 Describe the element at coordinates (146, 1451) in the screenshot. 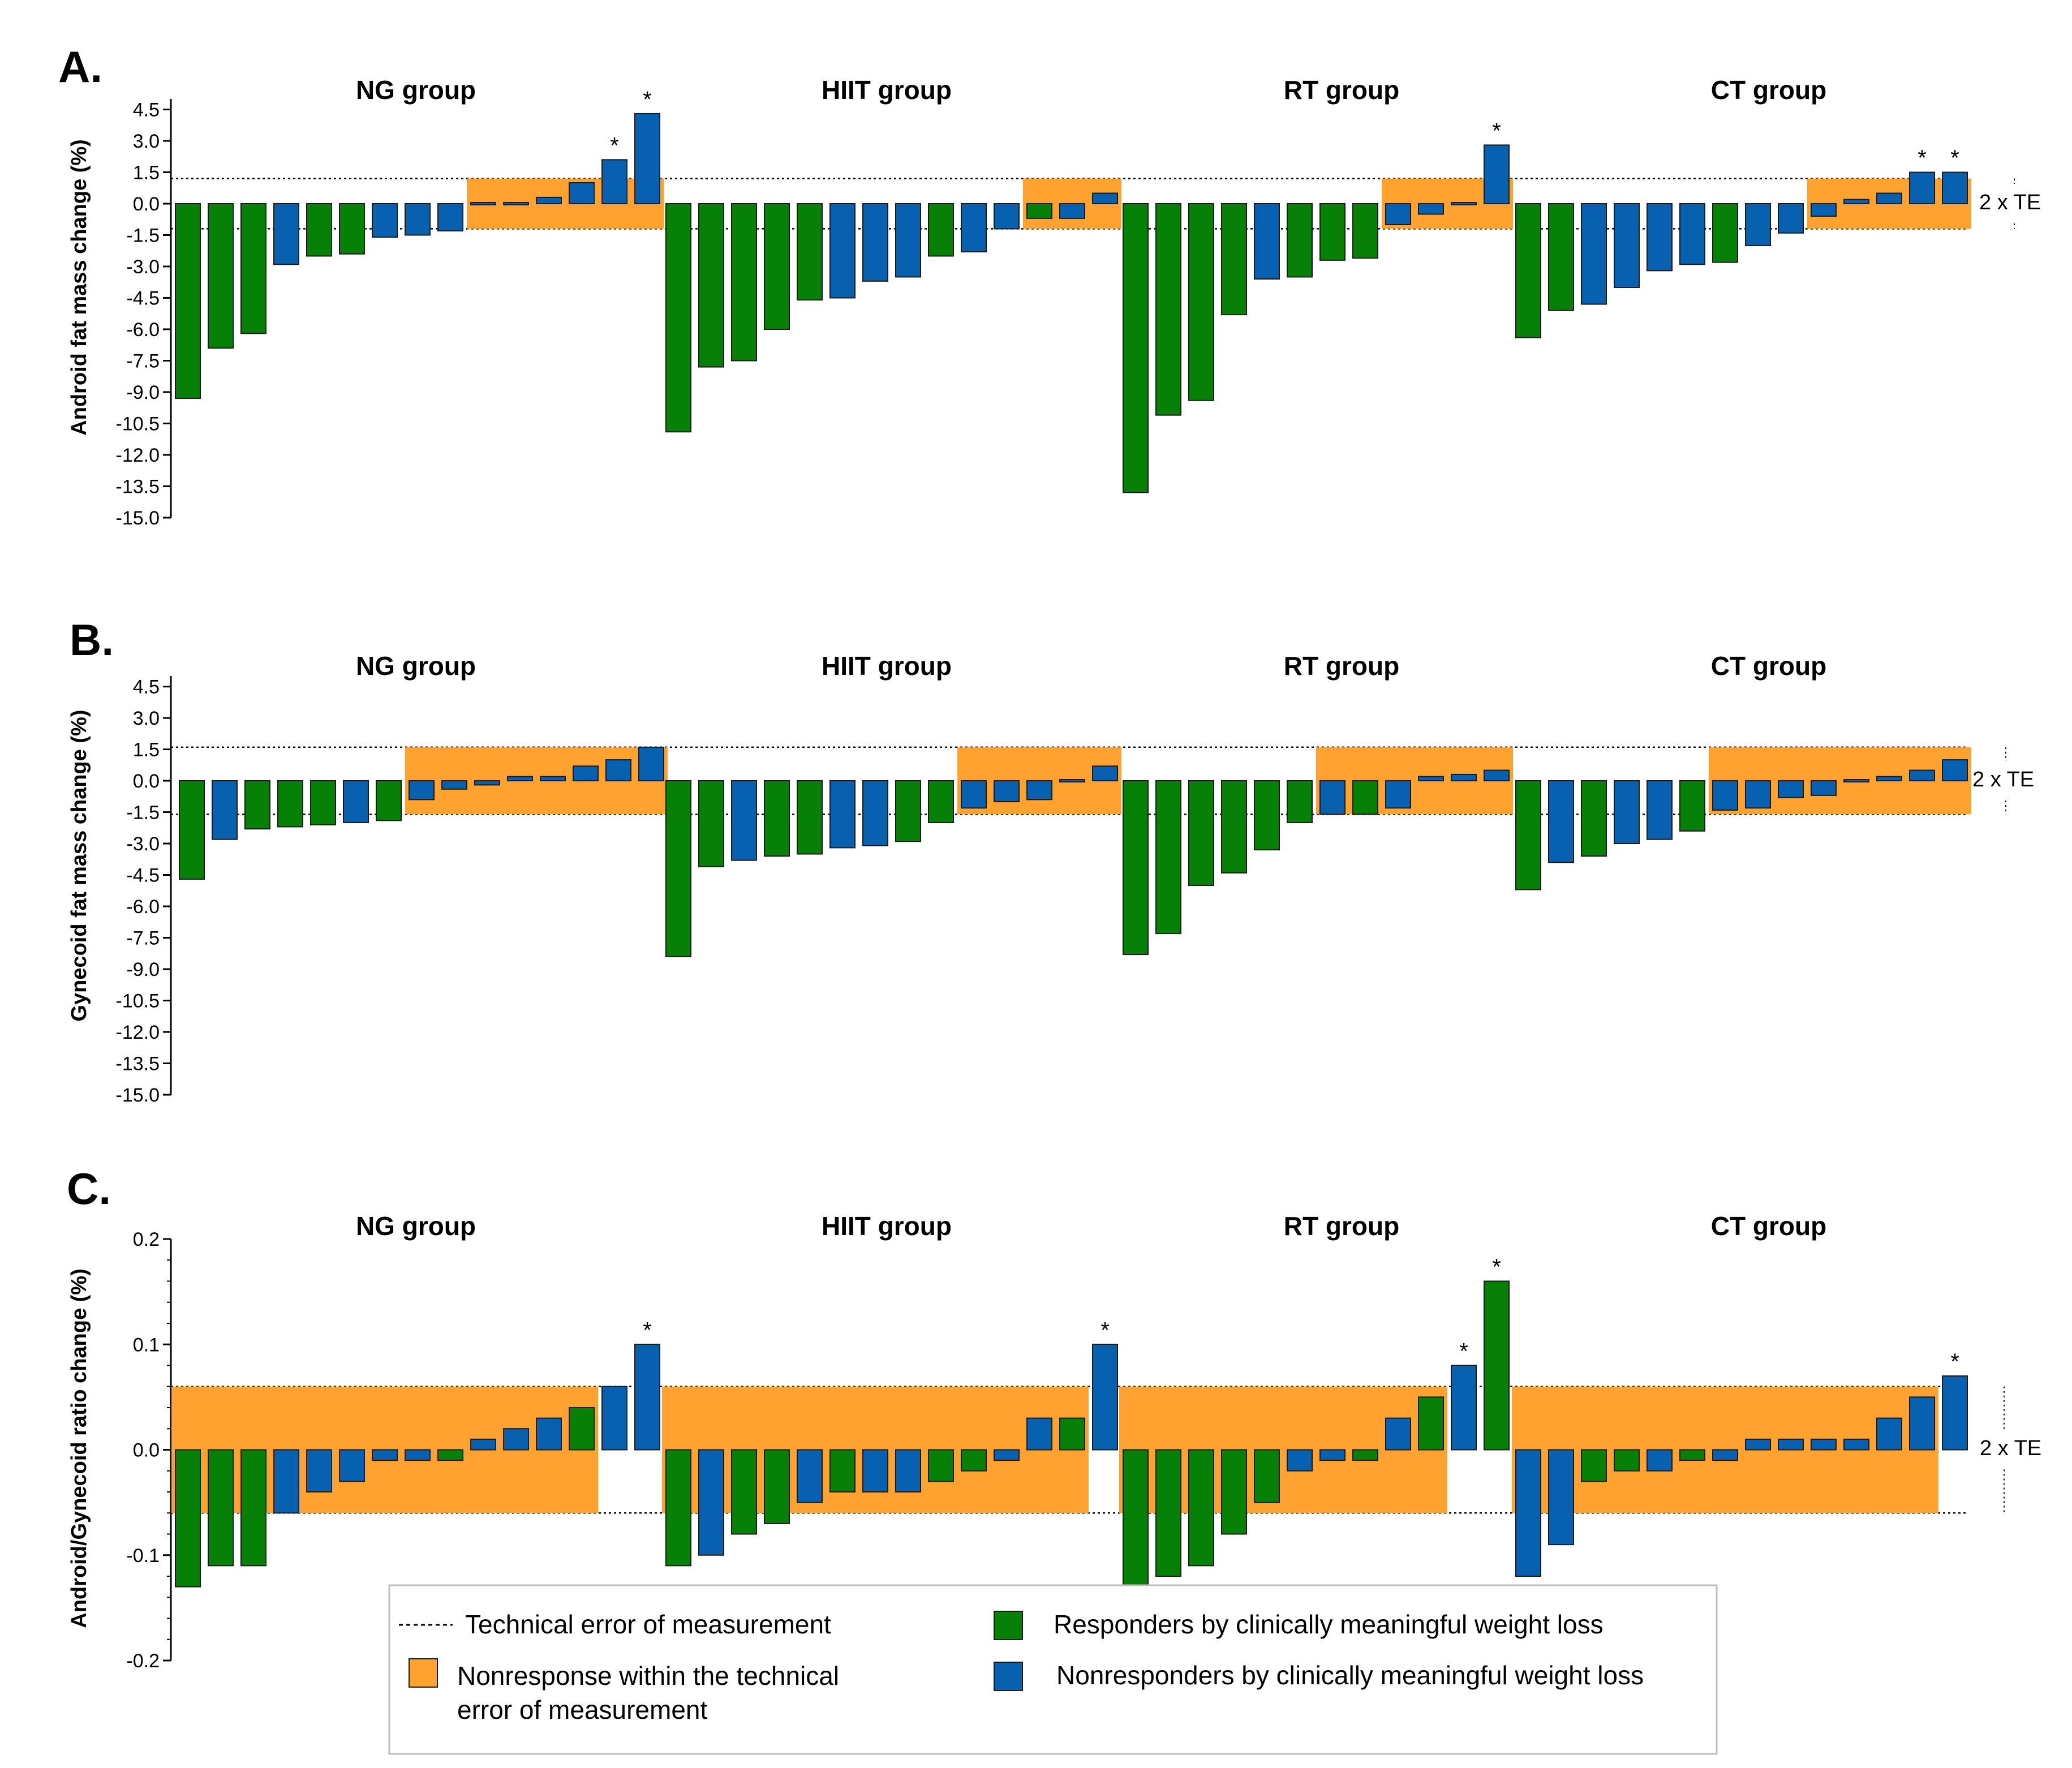

I see `y-tick-label: 0.0` at that location.